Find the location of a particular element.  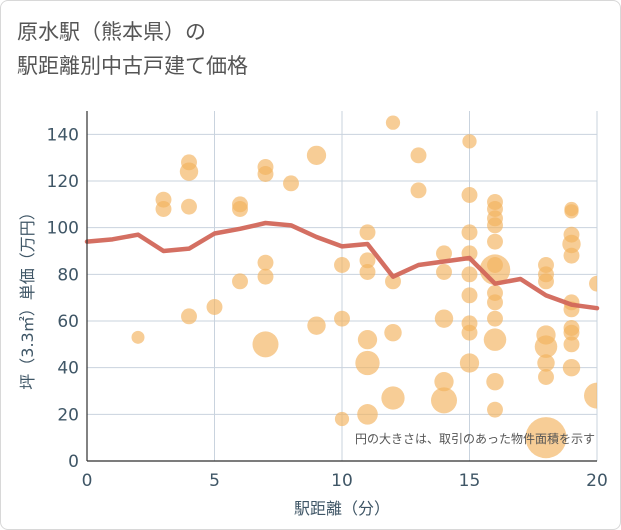

y-tick-label: 140 is located at coordinates (63, 135).